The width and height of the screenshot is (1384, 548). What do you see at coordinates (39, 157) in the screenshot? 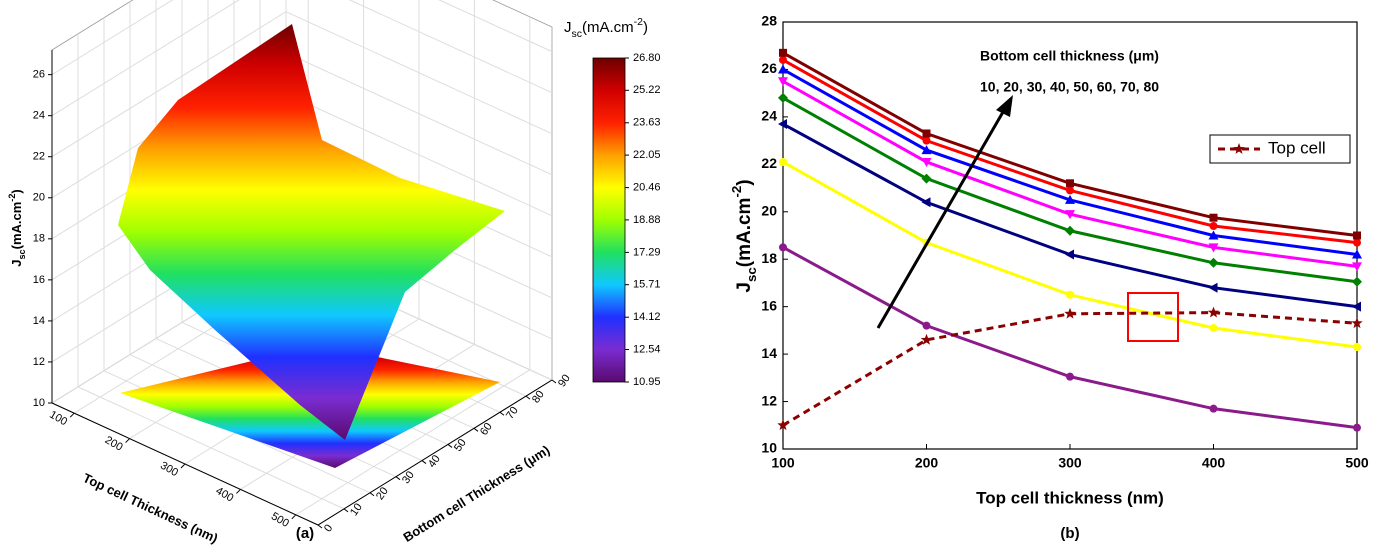
I see `z-tick-label: 22` at bounding box center [39, 157].